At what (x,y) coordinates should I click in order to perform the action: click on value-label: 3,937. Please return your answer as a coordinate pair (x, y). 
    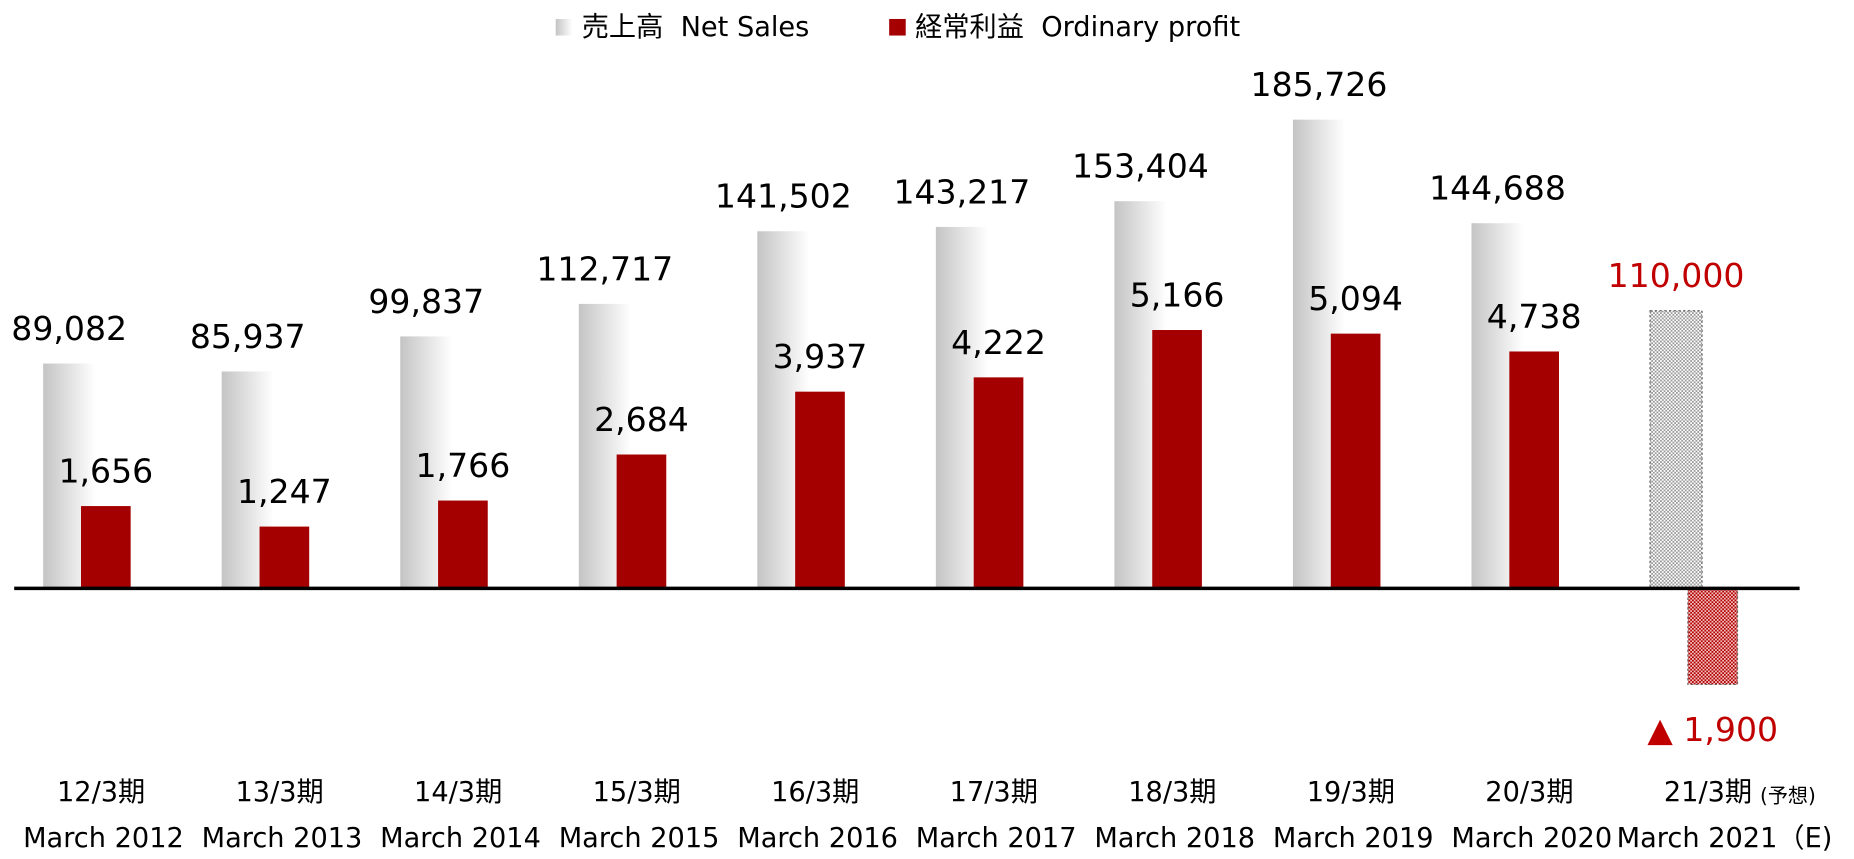
    Looking at the image, I should click on (820, 356).